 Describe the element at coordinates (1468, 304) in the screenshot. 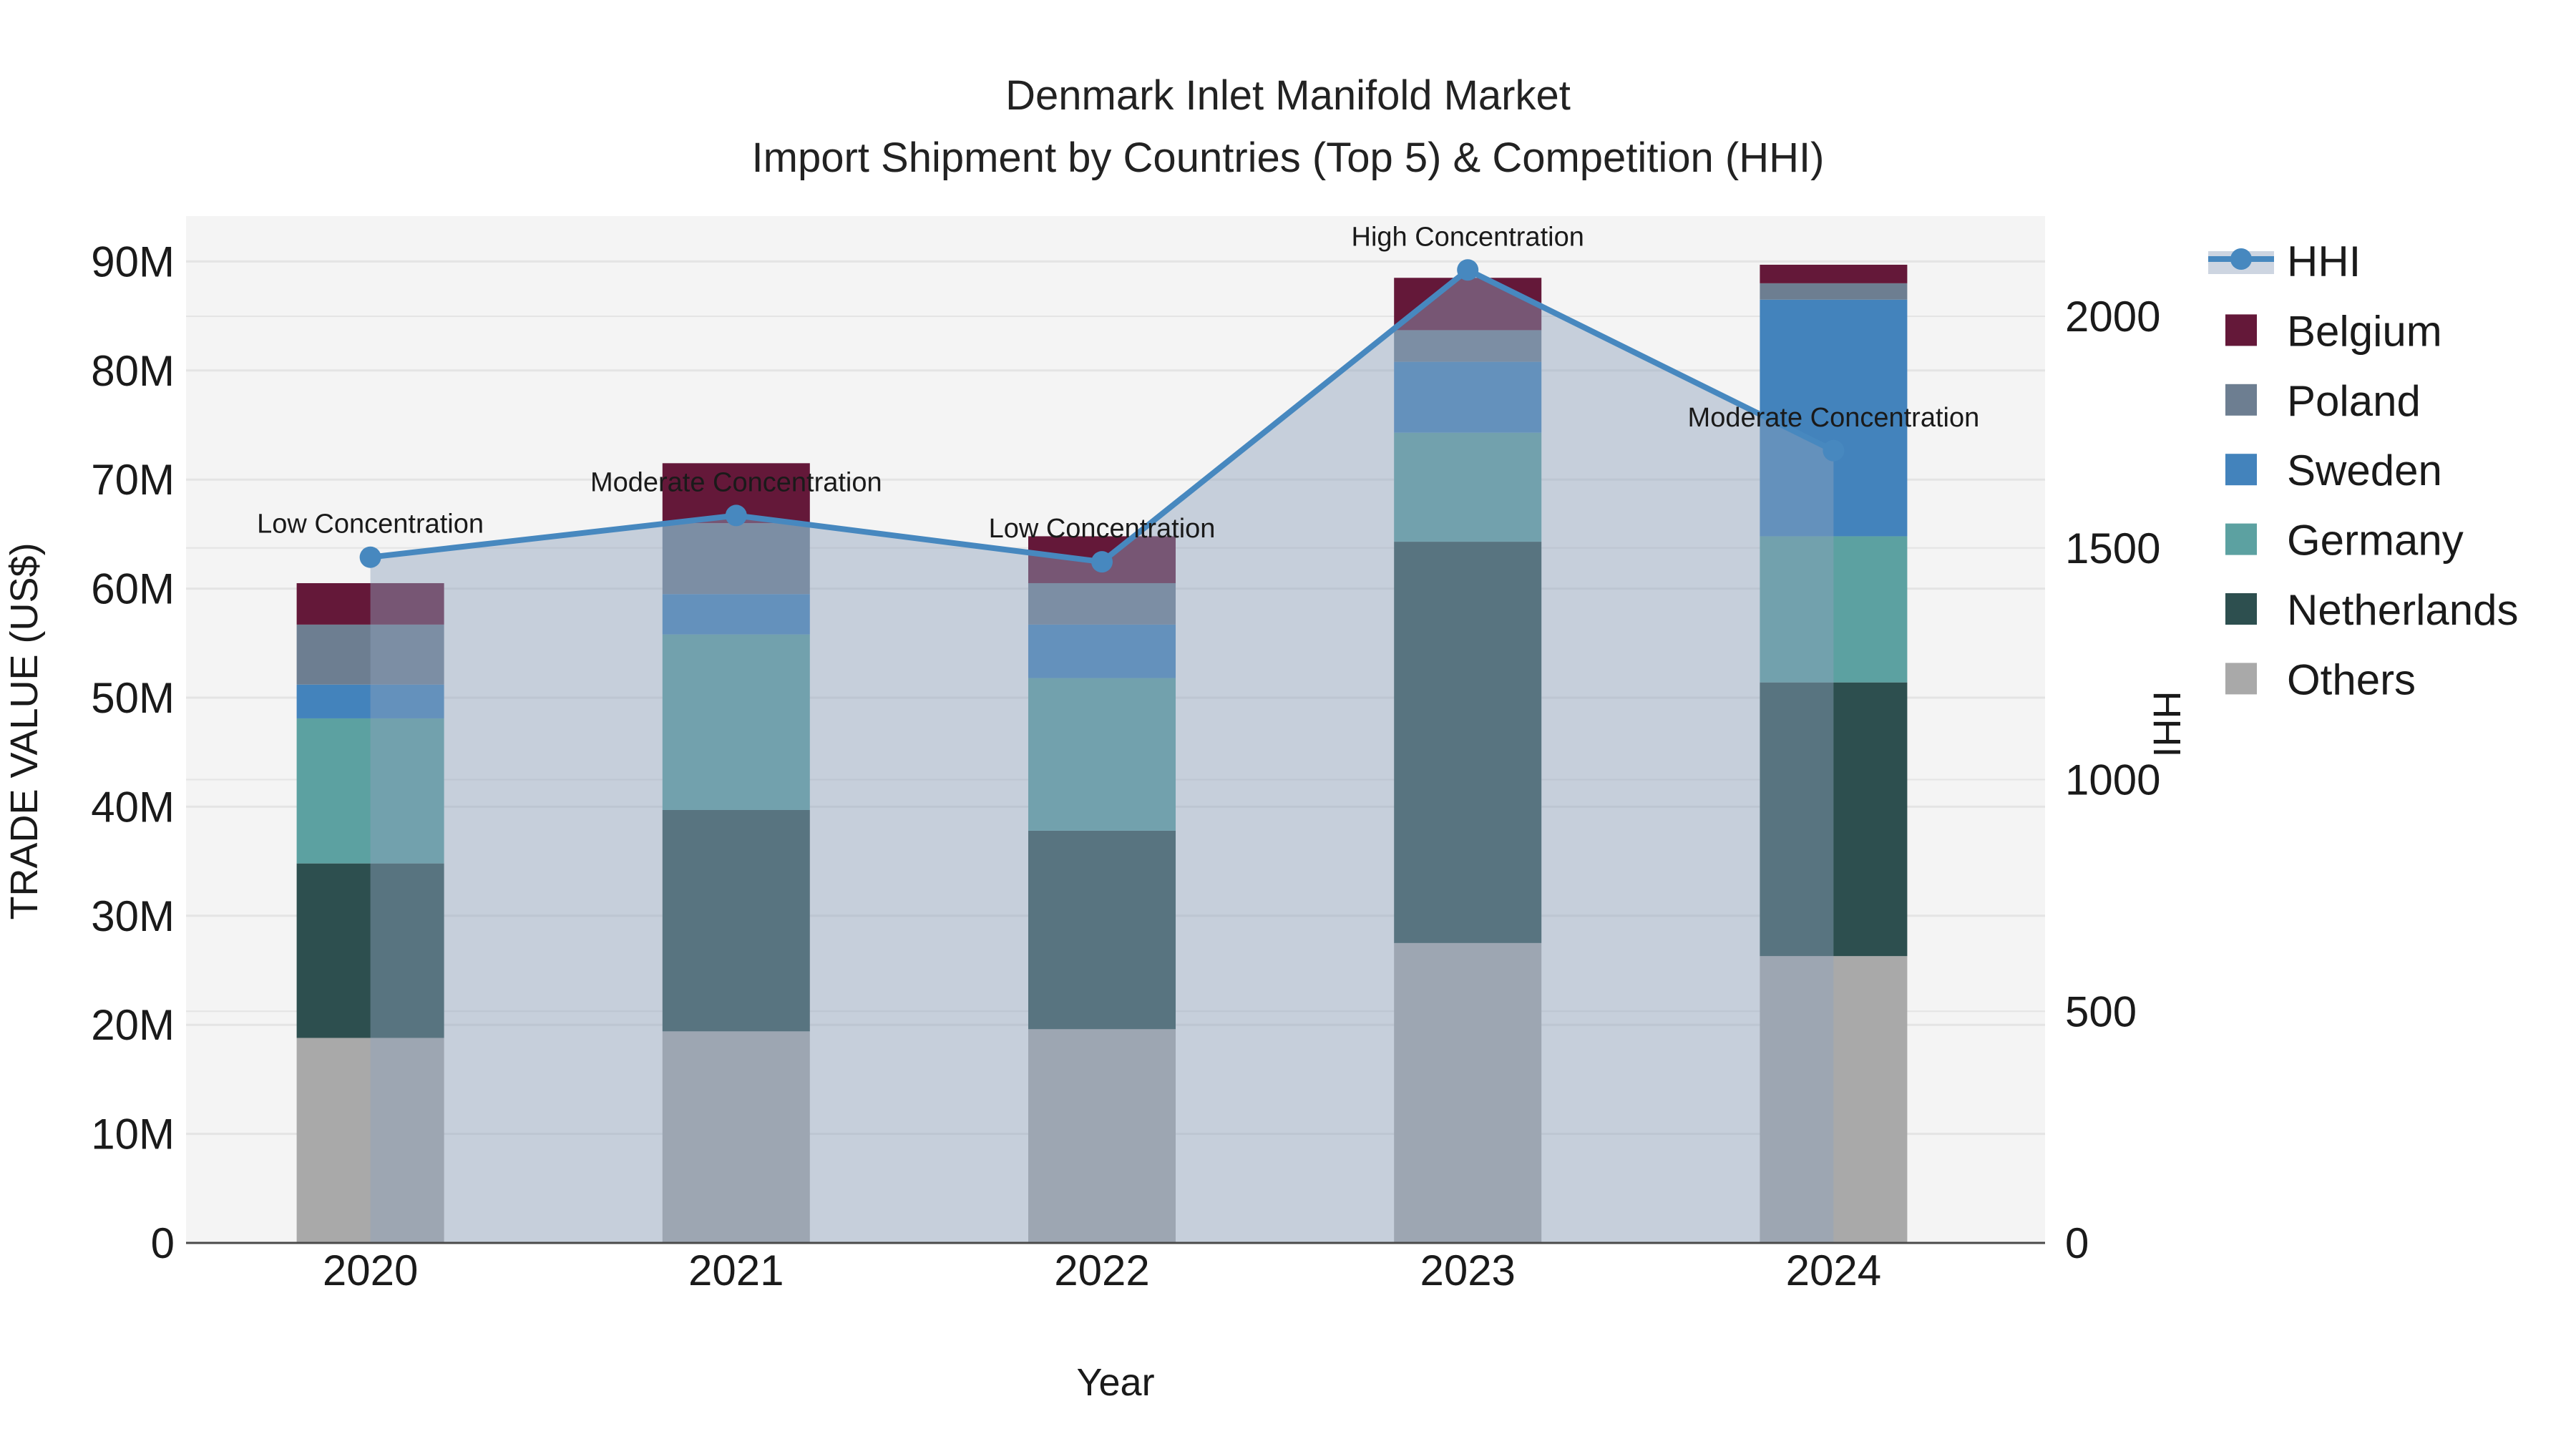

I see `bar-segment-belgium-2023` at that location.